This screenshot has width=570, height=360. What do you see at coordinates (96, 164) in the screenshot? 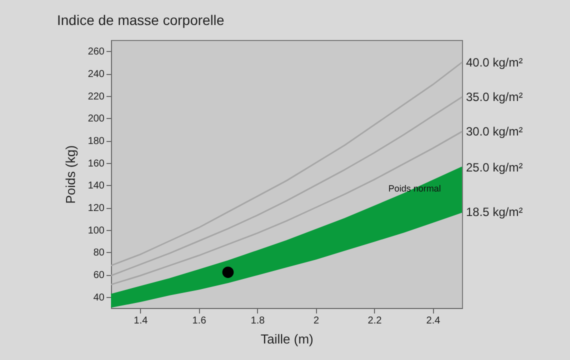
I see `y-tick-label: 160` at bounding box center [96, 164].